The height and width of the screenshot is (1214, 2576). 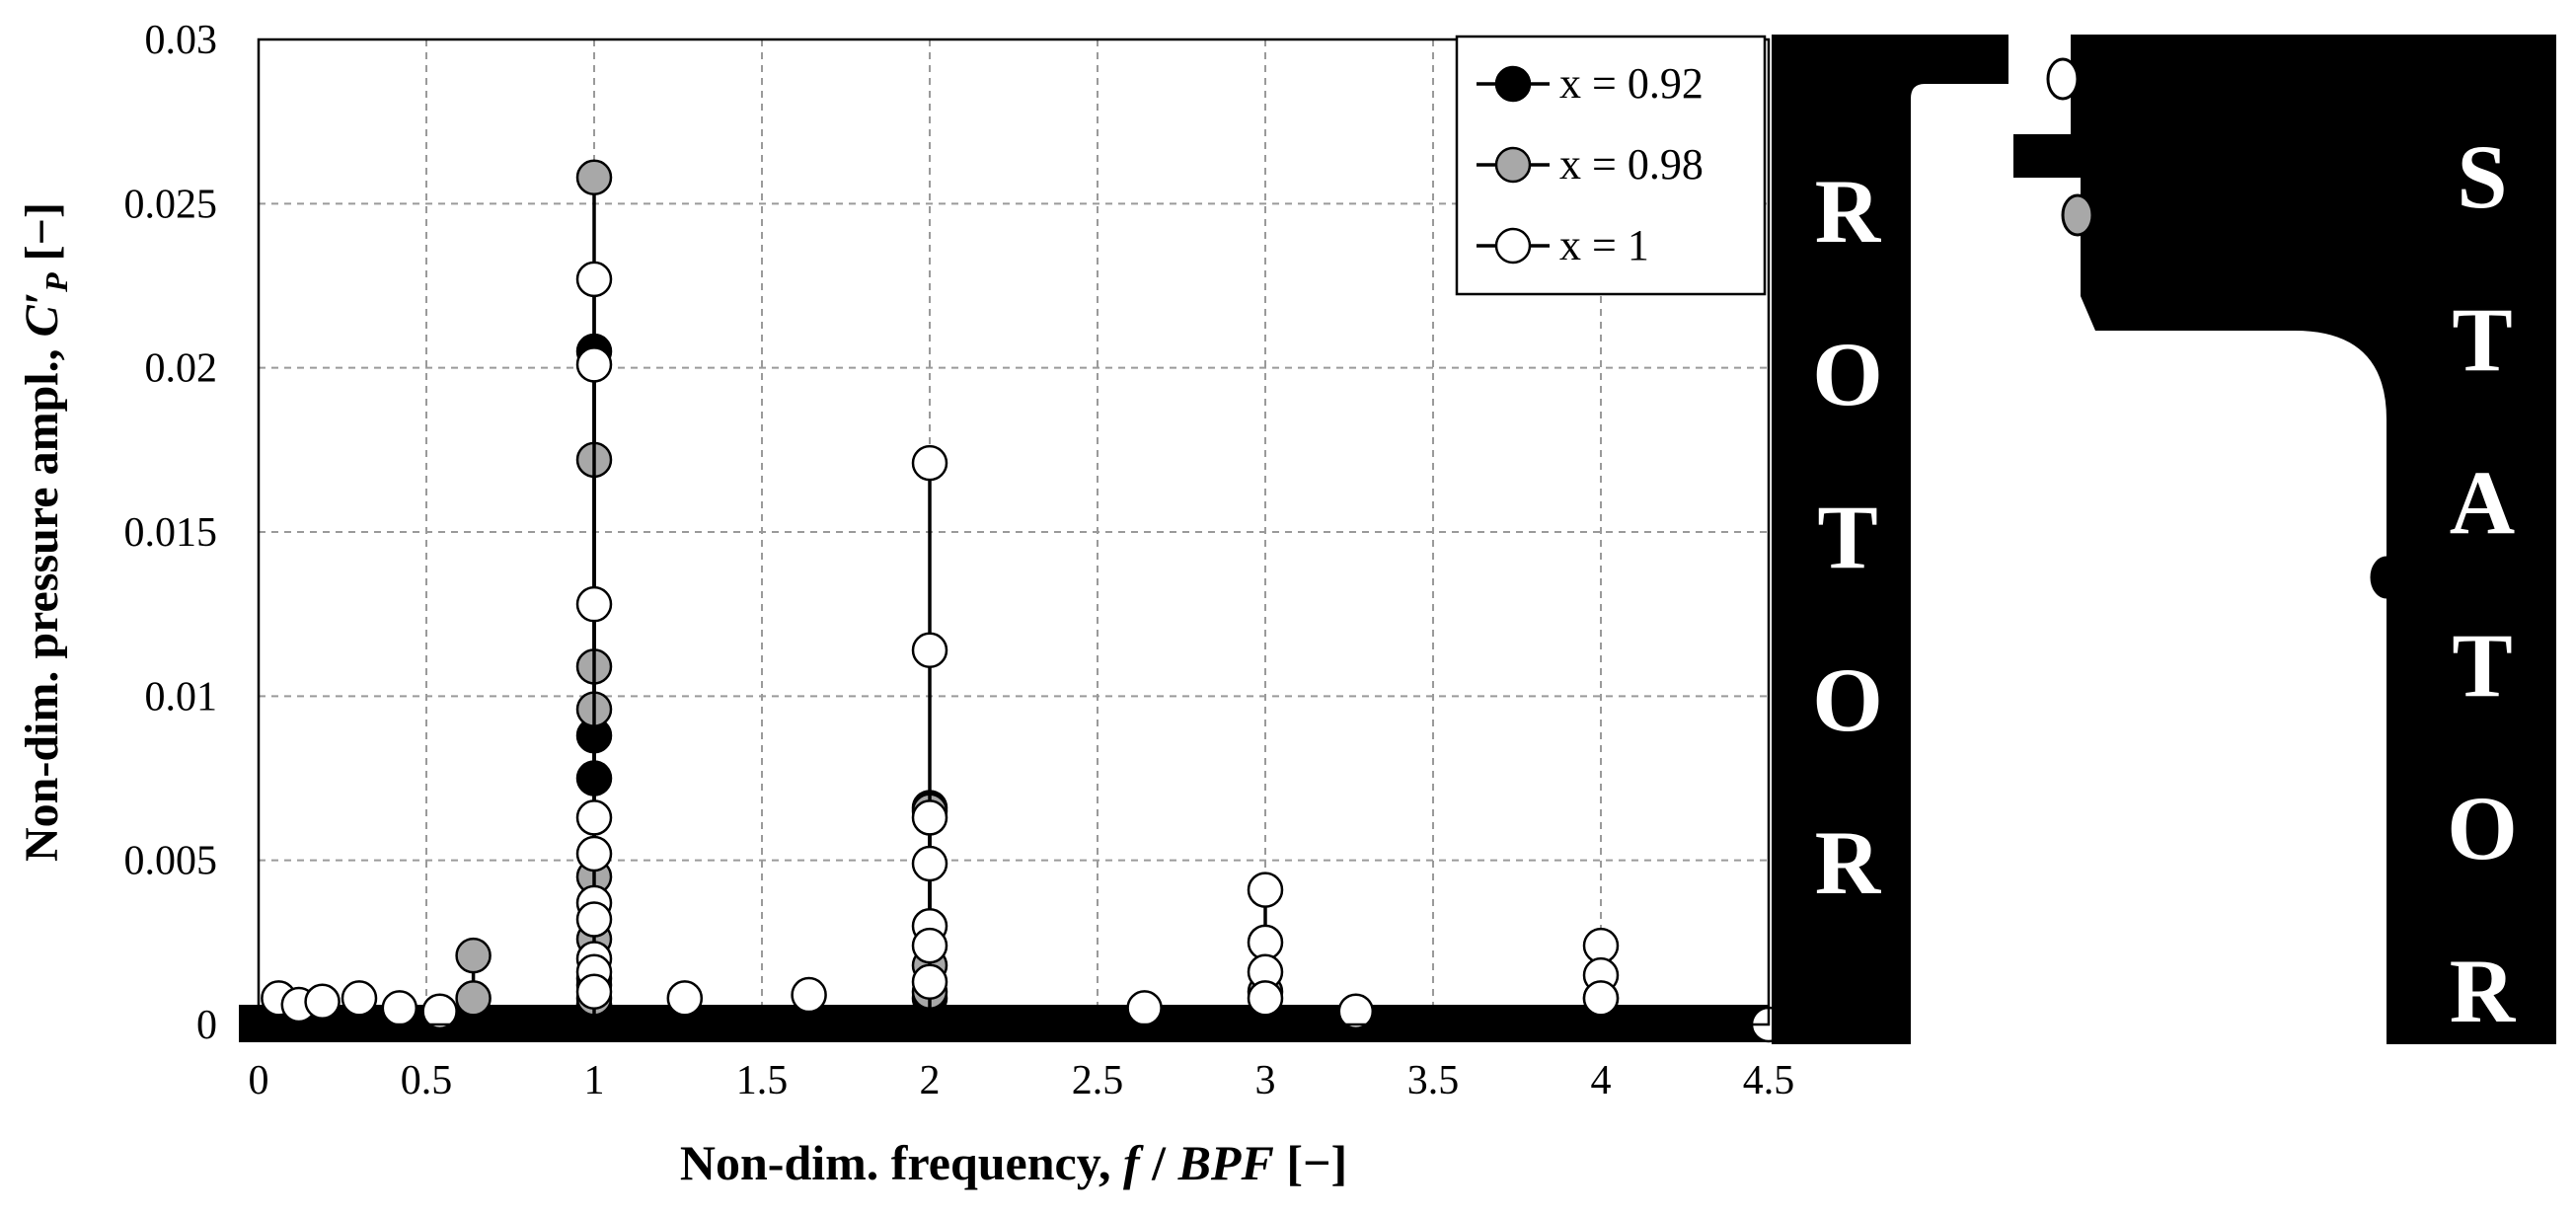 I want to click on x-tick-label: 1, so click(x=594, y=1080).